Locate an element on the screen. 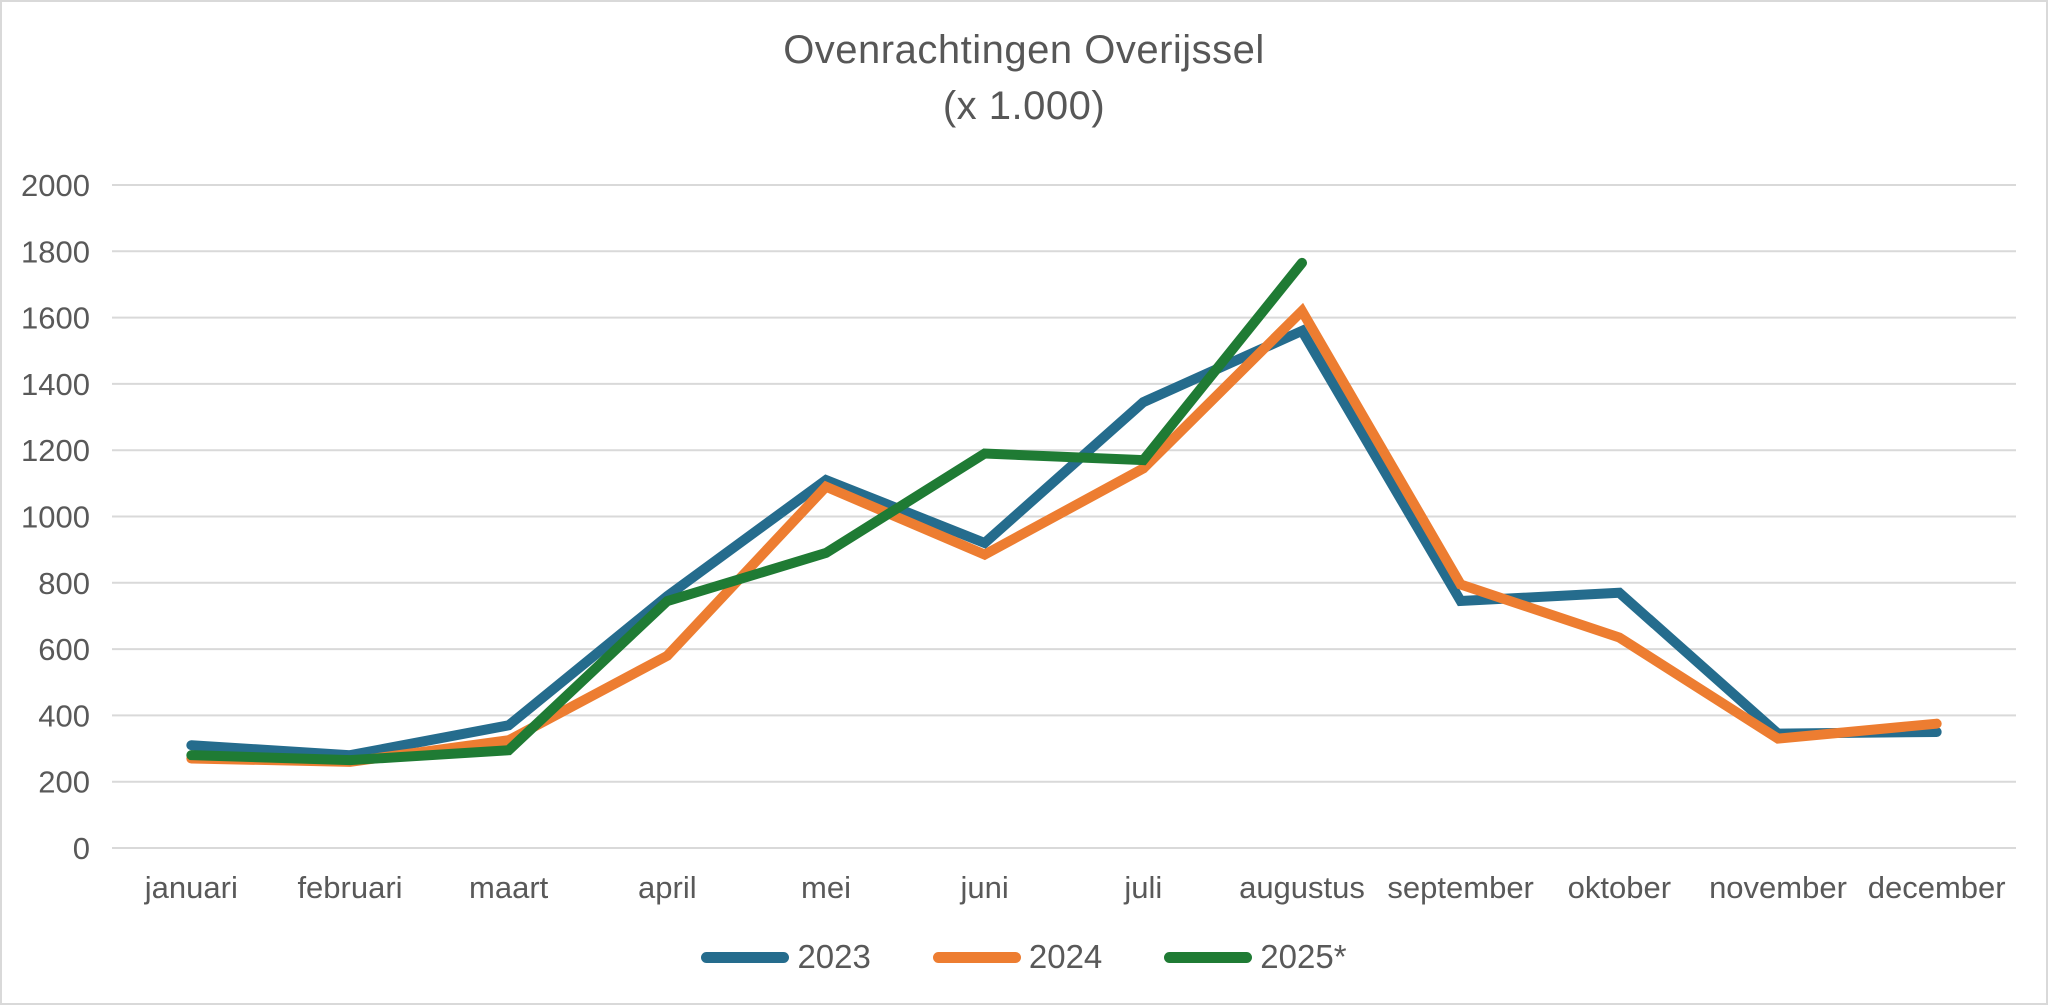 This screenshot has height=1005, width=2048. x-axis-label: december is located at coordinates (1937, 887).